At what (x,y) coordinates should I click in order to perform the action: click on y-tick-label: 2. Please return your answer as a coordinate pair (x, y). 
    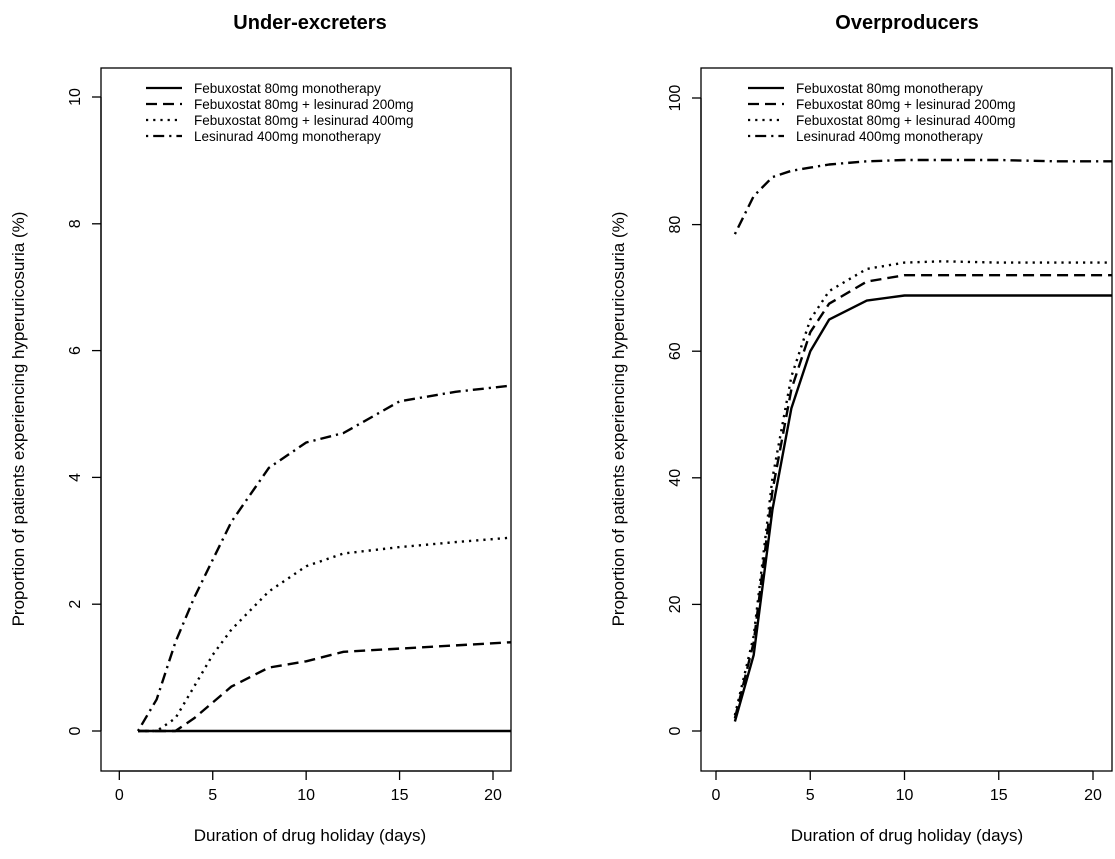
    Looking at the image, I should click on (75, 604).